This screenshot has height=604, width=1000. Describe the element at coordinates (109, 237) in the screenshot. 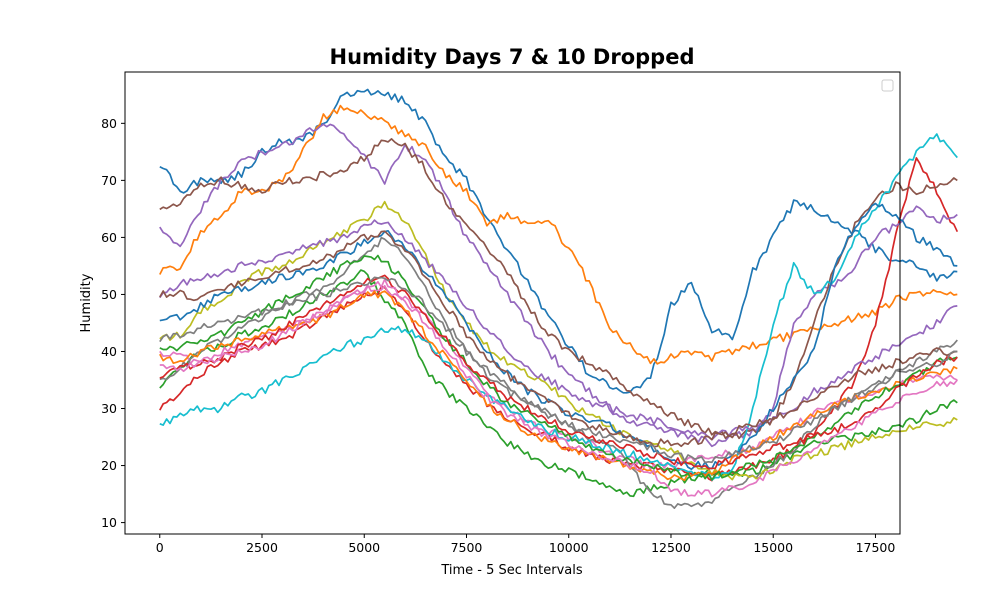

I see `y-tick-label: 60` at that location.